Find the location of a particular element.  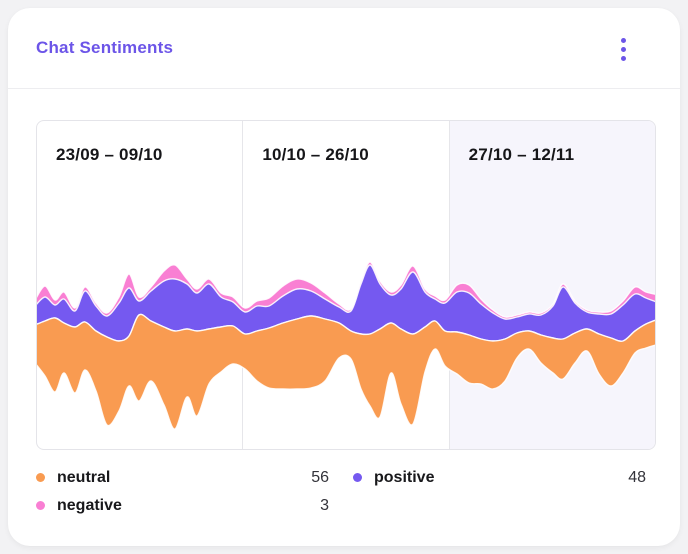

legend-label: neutral is located at coordinates (84, 477).